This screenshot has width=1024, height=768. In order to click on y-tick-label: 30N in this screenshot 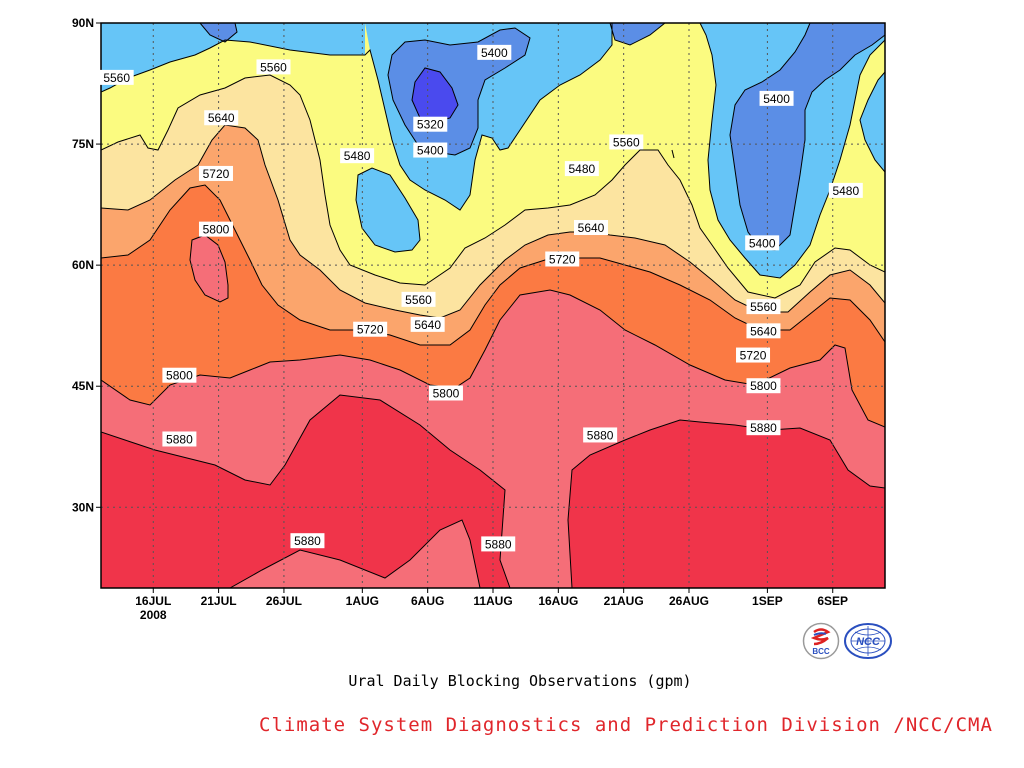, I will do `click(83, 507)`.